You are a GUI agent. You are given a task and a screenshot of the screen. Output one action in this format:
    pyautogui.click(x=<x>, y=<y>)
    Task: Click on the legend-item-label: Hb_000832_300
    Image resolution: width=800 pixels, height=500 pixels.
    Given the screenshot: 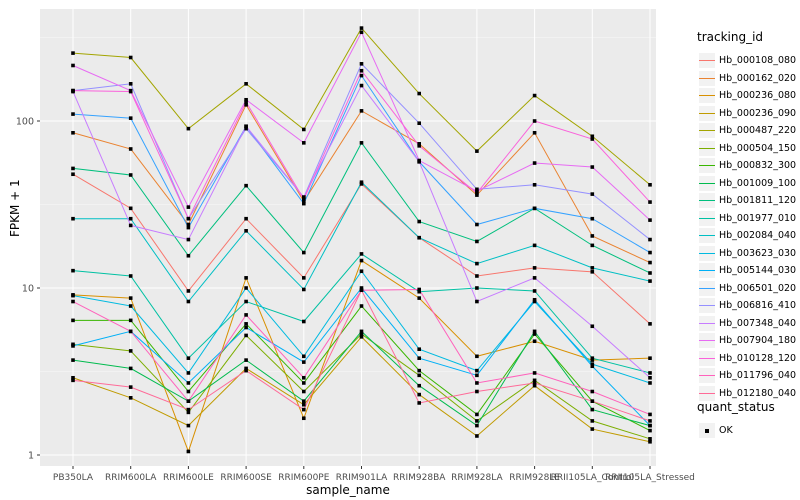 What is the action you would take?
    pyautogui.click(x=758, y=166)
    